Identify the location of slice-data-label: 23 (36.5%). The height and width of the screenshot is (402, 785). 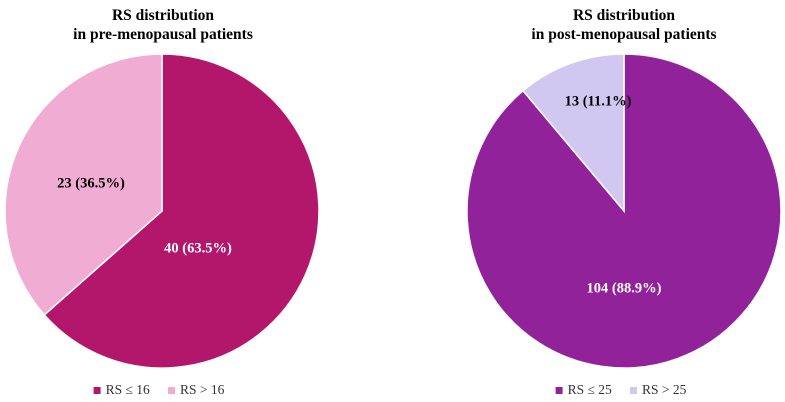
(91, 183).